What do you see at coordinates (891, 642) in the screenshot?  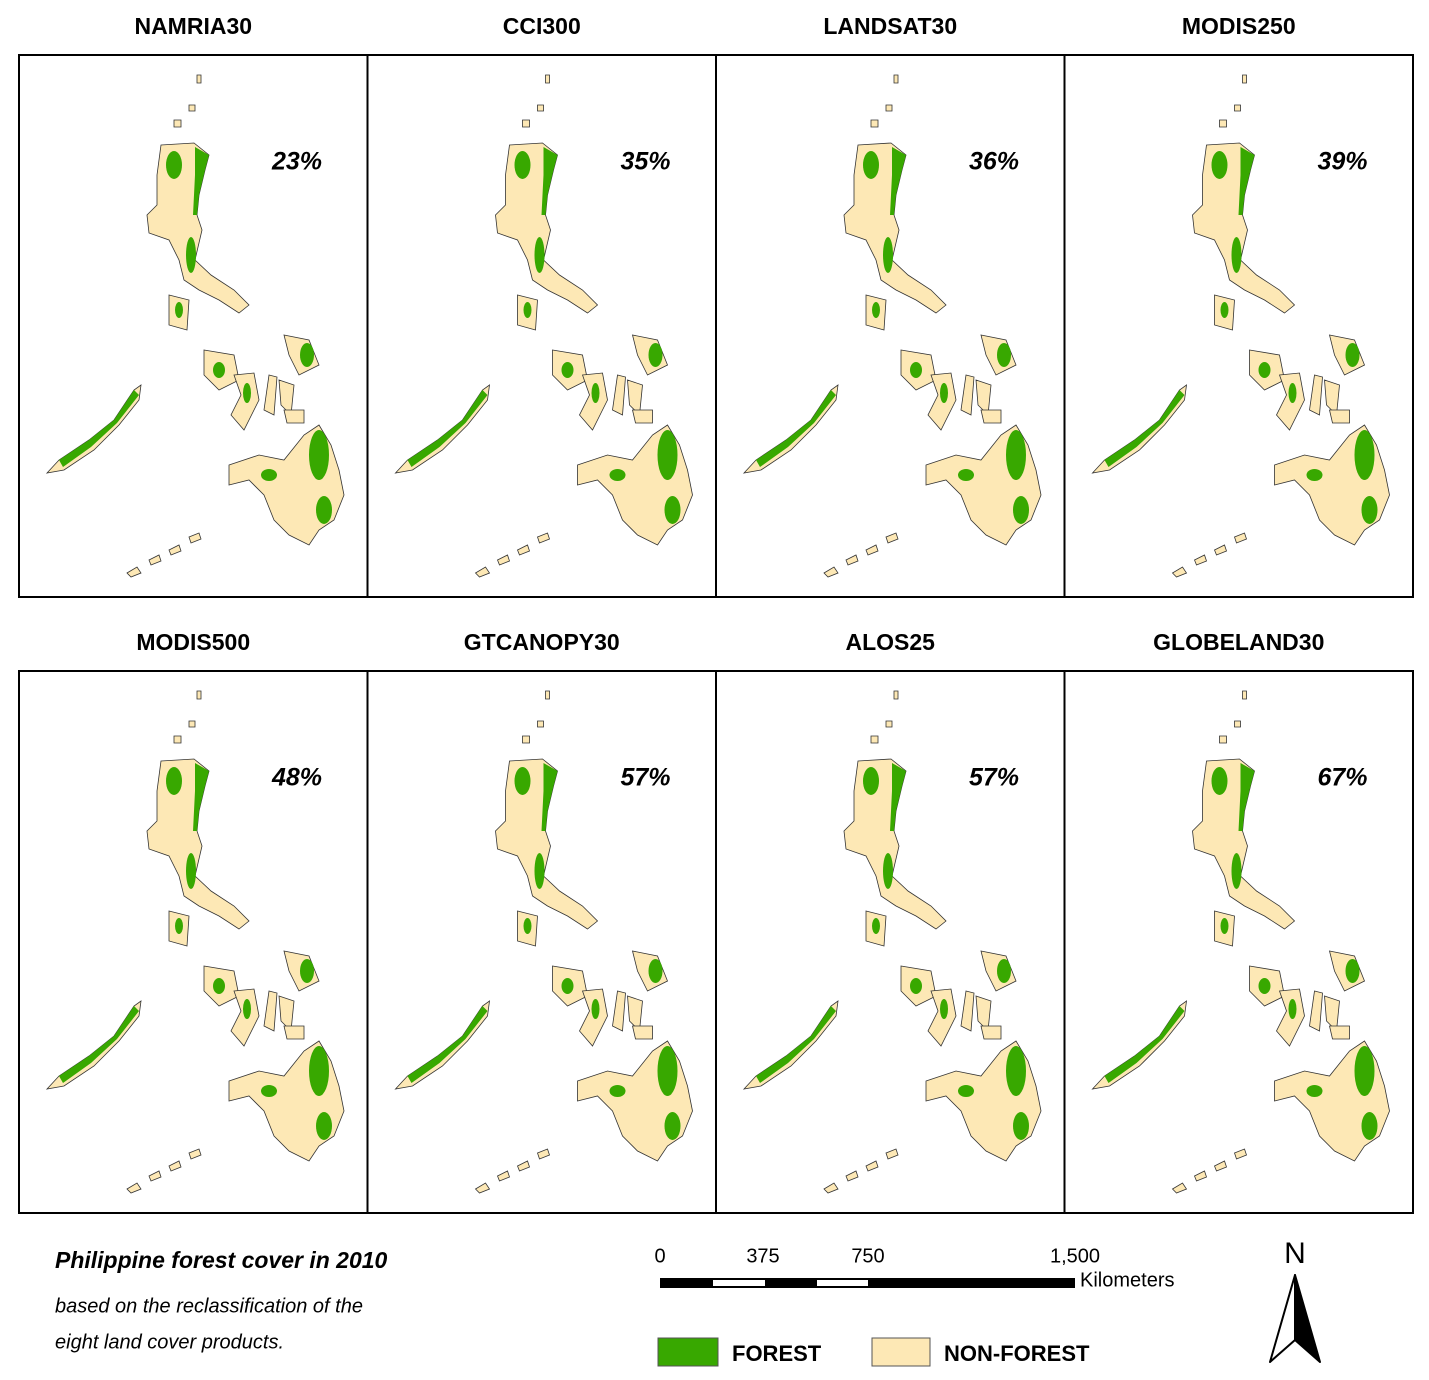 I see `panel-title: ALOS25` at bounding box center [891, 642].